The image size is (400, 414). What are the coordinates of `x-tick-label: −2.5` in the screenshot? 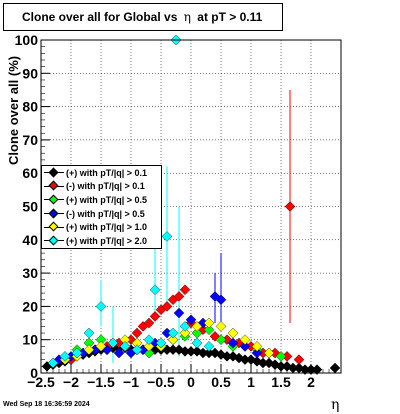 It's located at (41, 382).